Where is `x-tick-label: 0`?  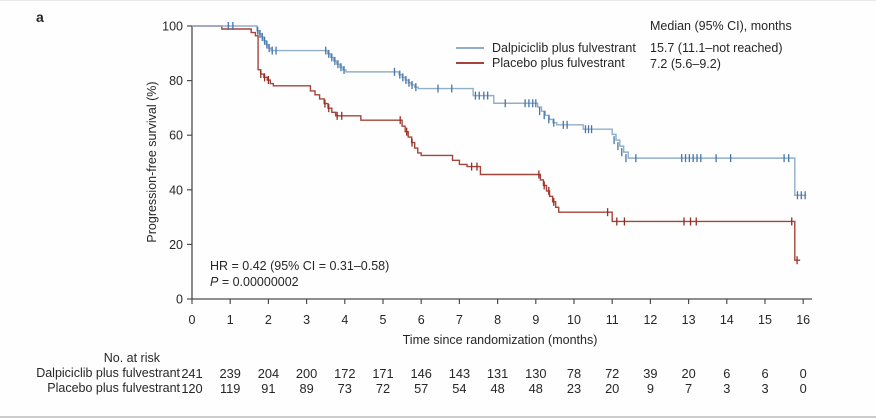 x-tick-label: 0 is located at coordinates (192, 320).